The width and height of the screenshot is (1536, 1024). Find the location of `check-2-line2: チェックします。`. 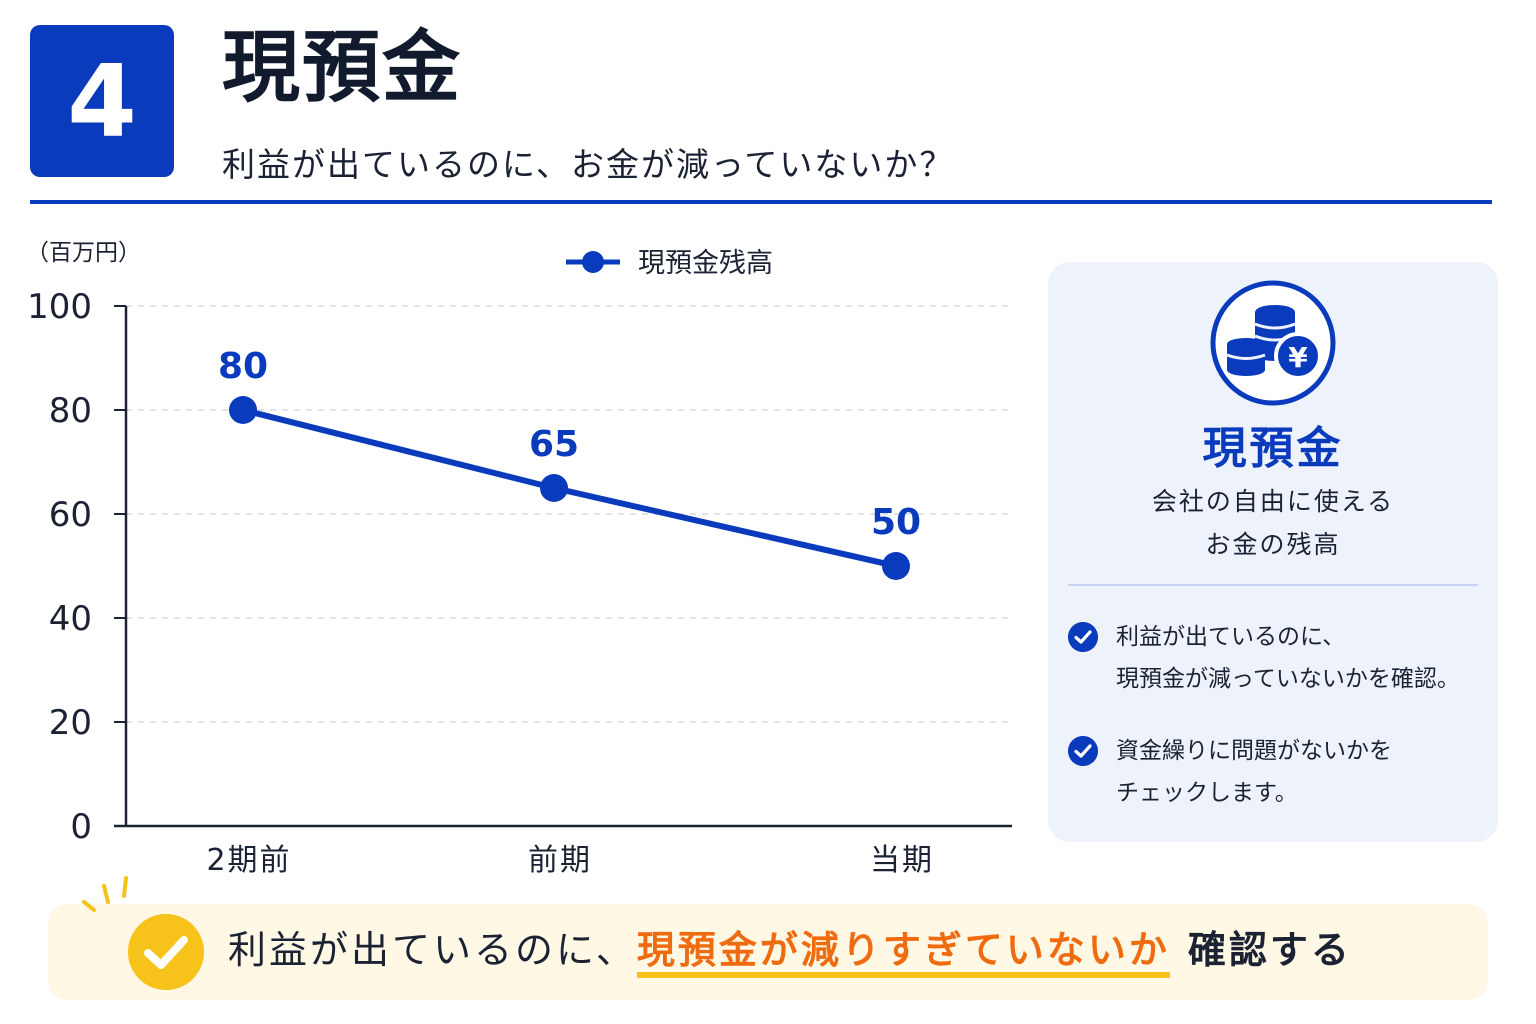

check-2-line2: チェックします。 is located at coordinates (1207, 793).